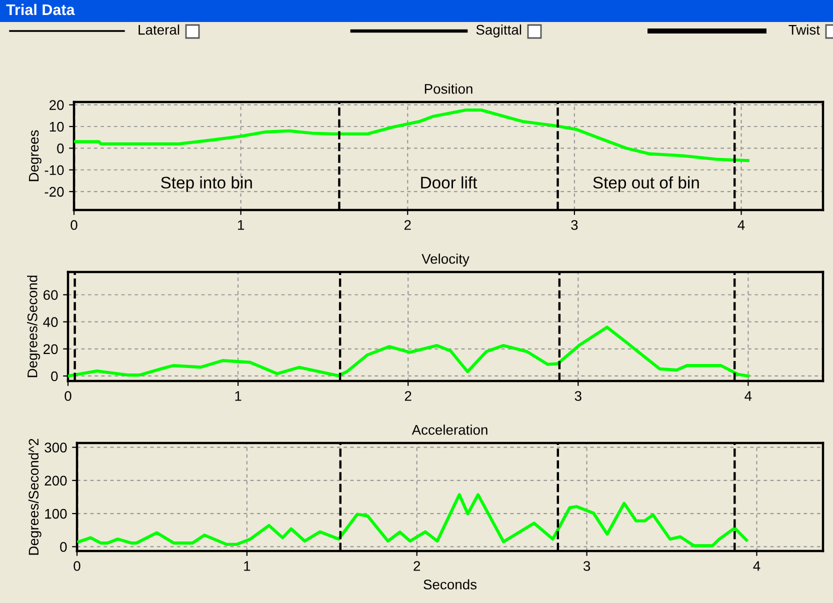 The image size is (833, 603). I want to click on text: Lateral, so click(159, 29).